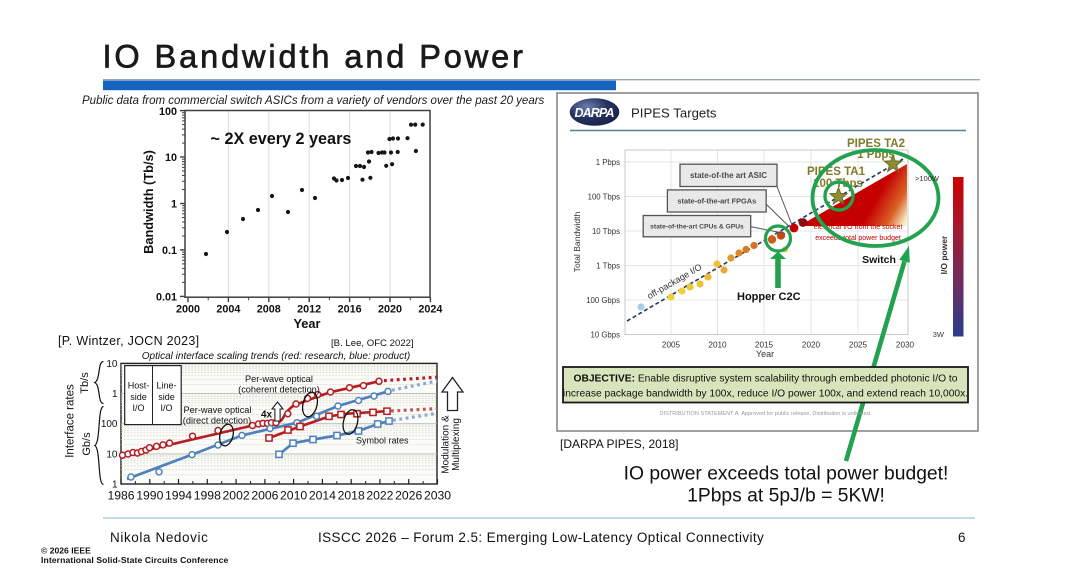 Image resolution: width=1080 pixels, height=573 pixels. I want to click on svg-text: 1998, so click(207, 496).